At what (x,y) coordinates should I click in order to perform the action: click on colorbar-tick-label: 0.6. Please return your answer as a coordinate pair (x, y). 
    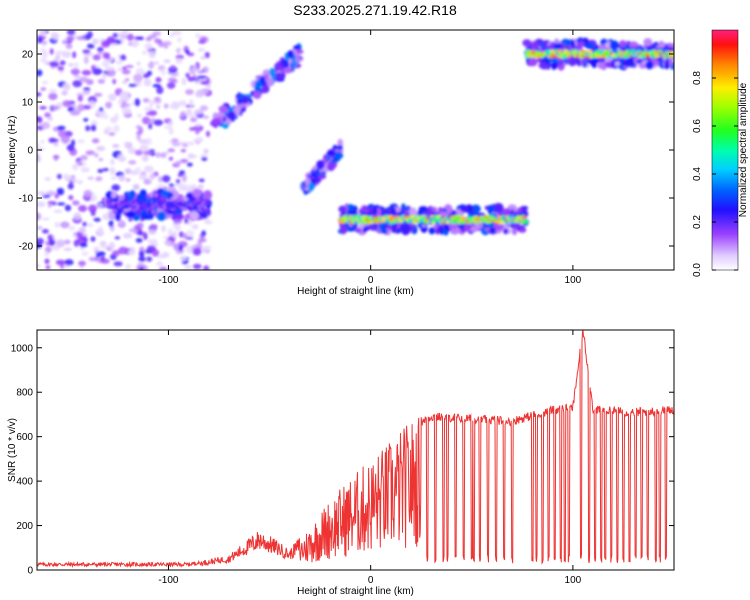
    Looking at the image, I should click on (697, 126).